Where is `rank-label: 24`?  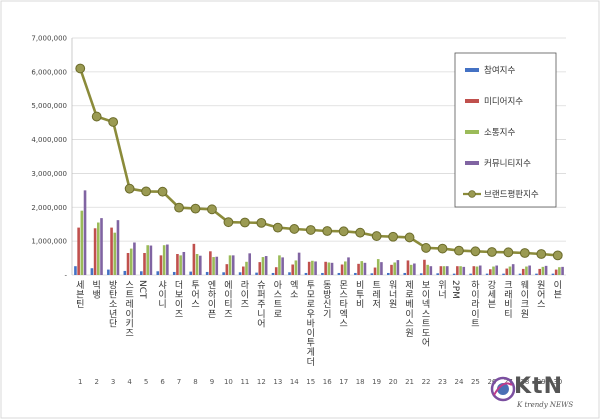 rank-label: 24 is located at coordinates (459, 382).